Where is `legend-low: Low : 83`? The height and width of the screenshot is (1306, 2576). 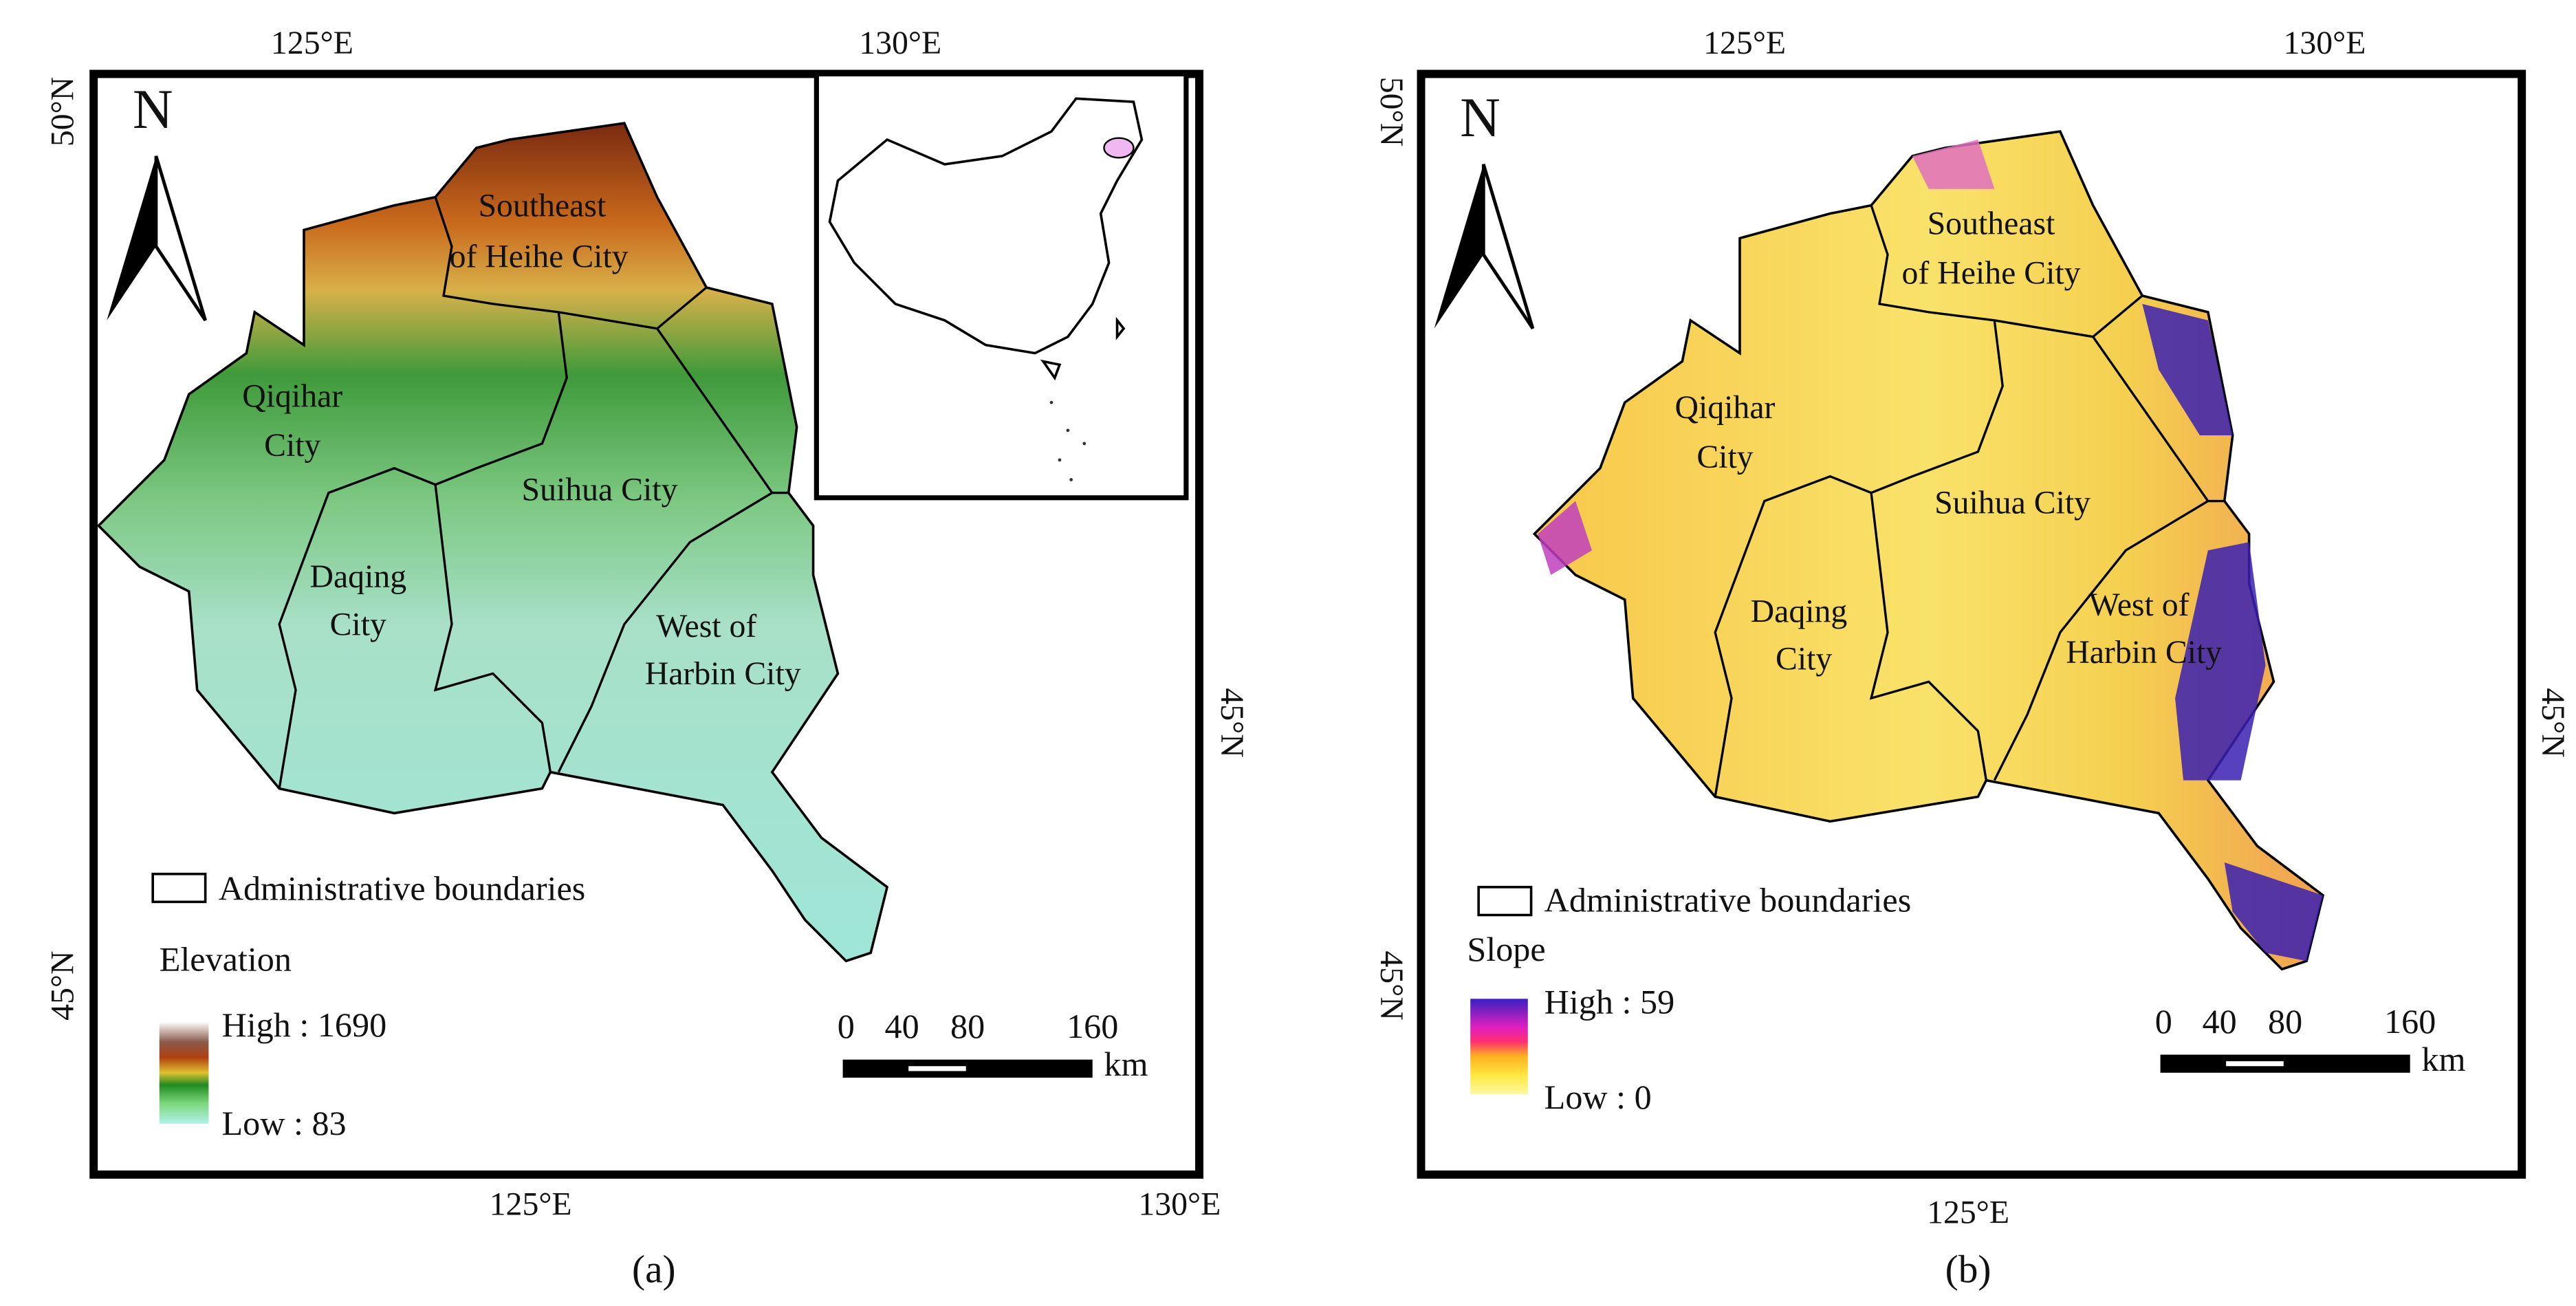
legend-low: Low : 83 is located at coordinates (284, 1123).